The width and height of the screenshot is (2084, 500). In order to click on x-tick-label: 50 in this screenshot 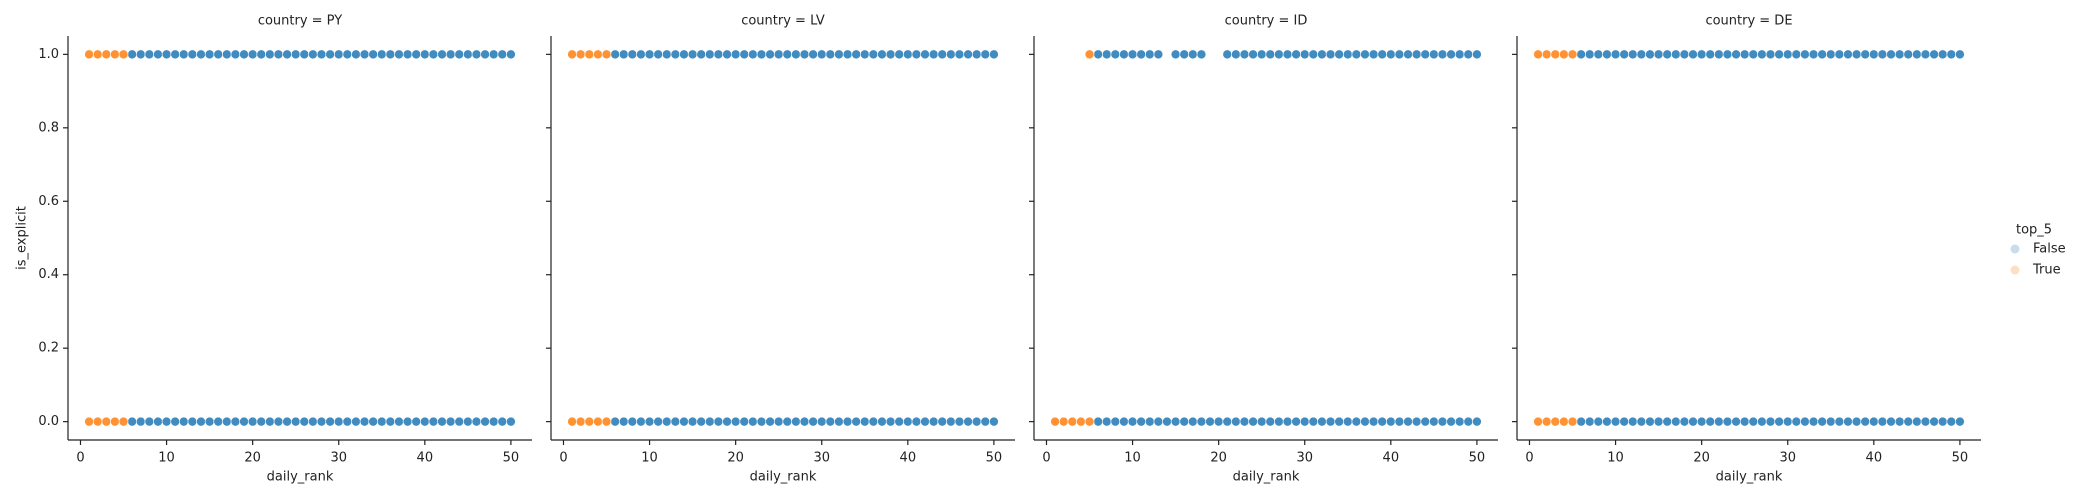, I will do `click(994, 458)`.